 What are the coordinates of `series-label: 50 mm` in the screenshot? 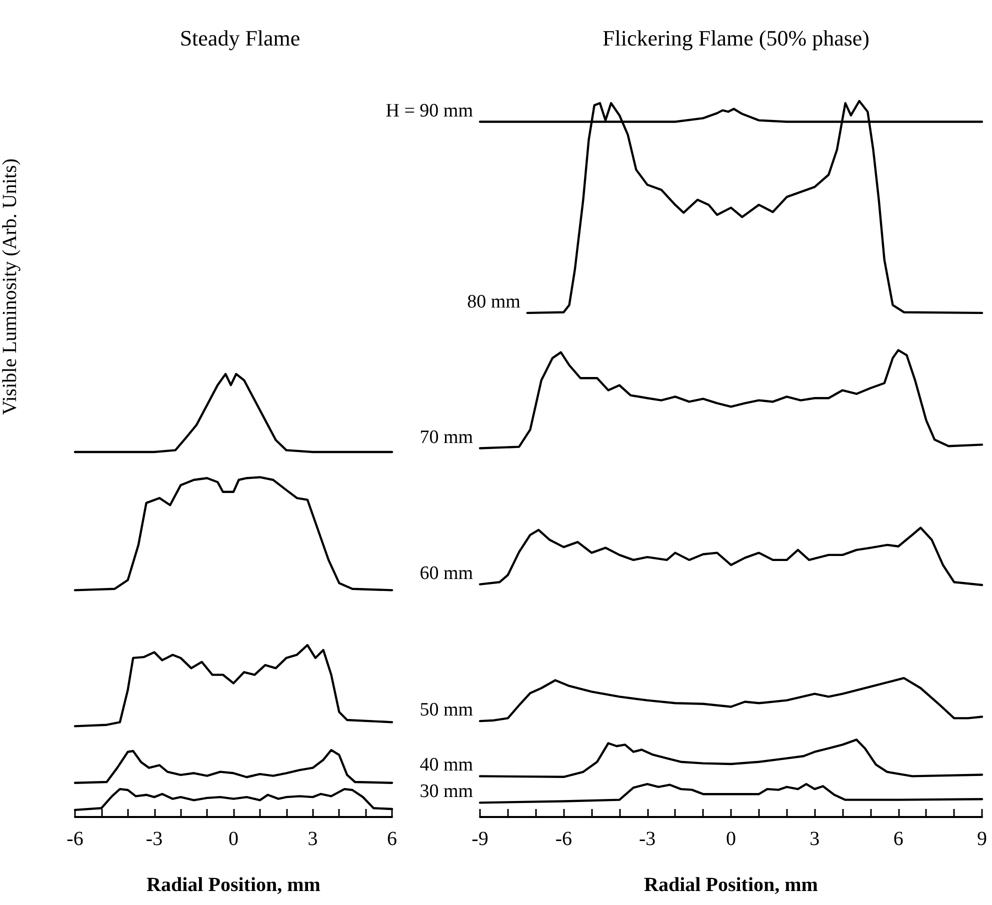 It's located at (447, 710).